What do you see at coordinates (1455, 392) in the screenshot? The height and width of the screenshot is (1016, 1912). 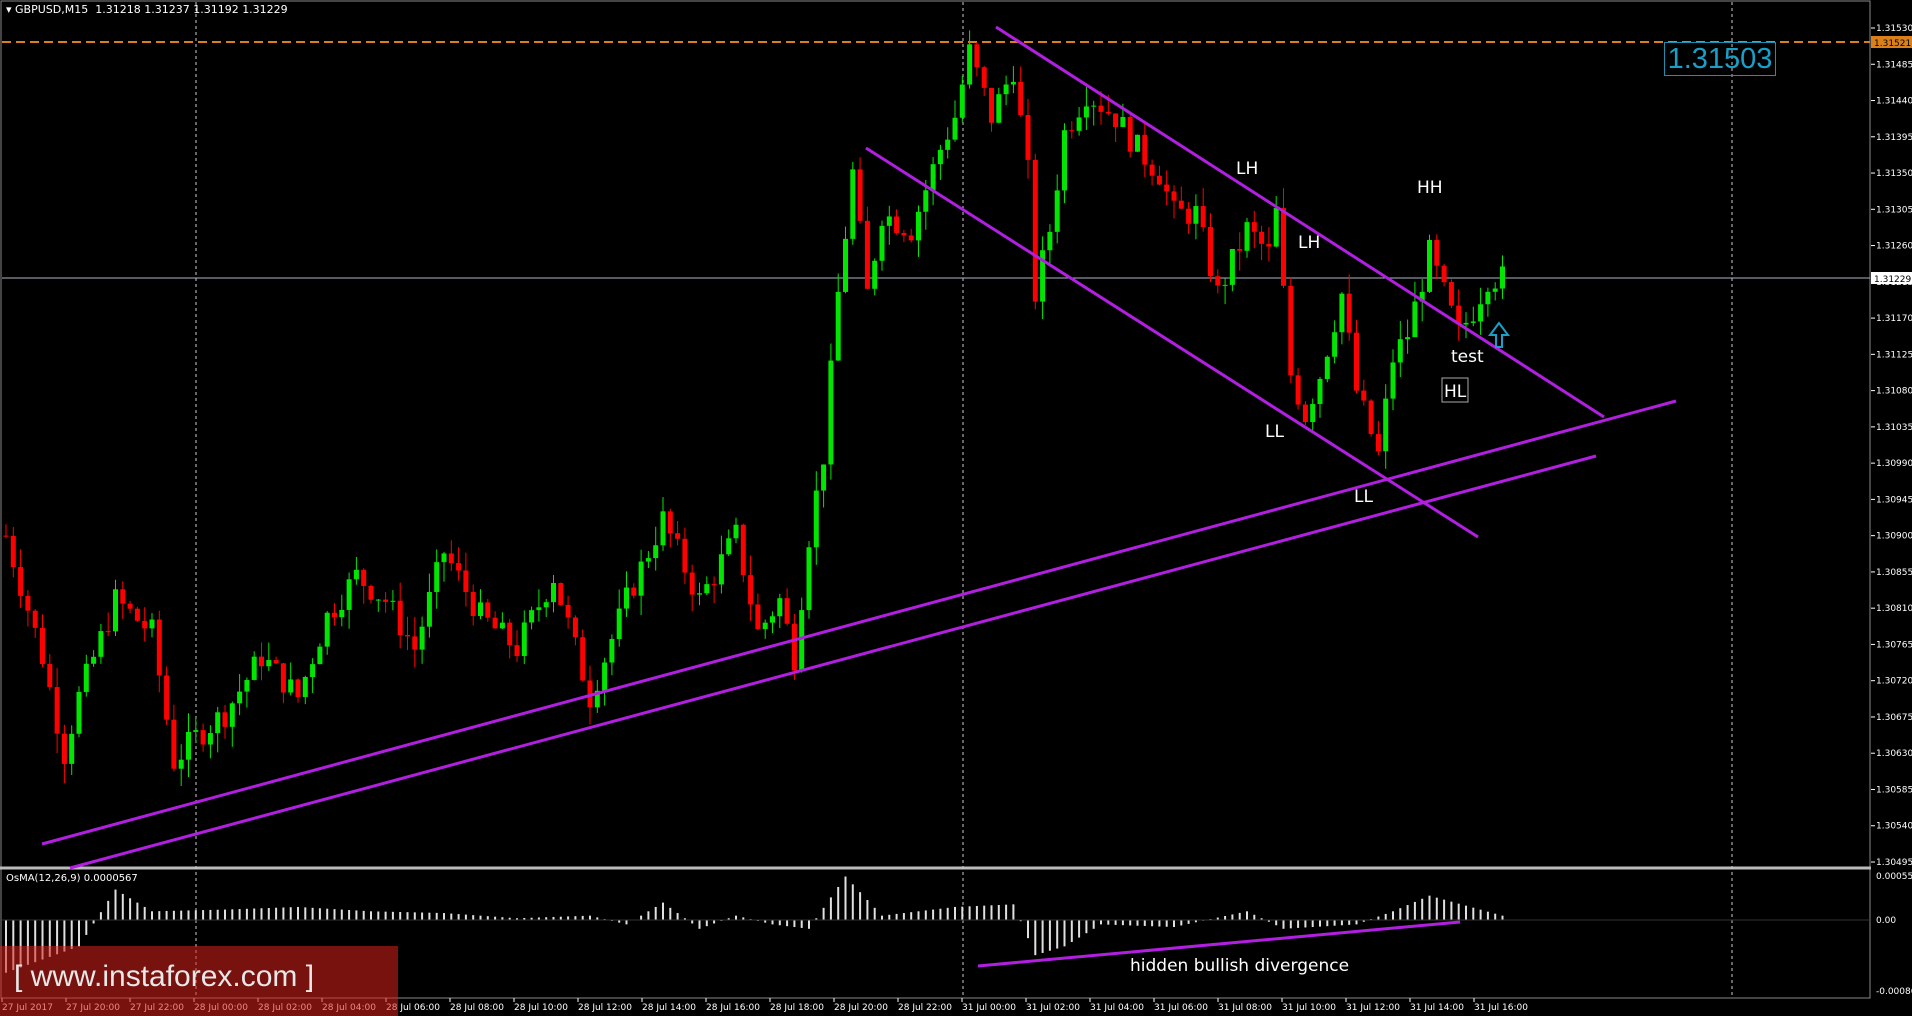 I see `annotation-hl: HL` at bounding box center [1455, 392].